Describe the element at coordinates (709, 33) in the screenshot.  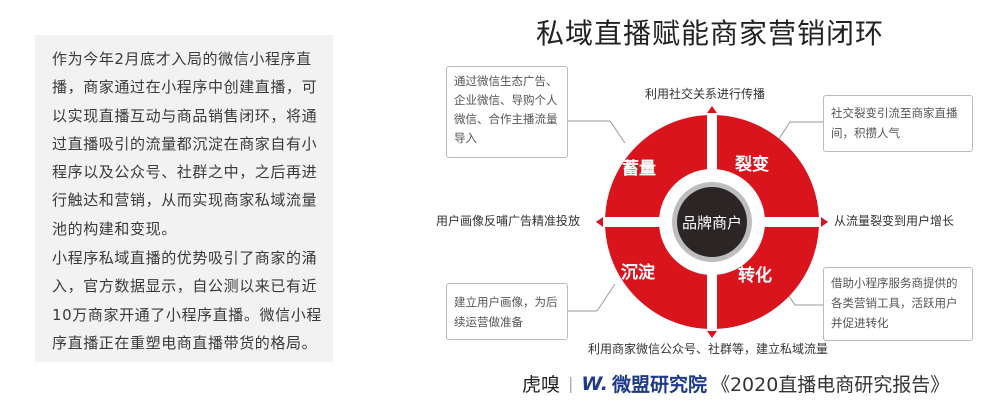
I see `diagram-title: 私域直播赋能商家营销闭环` at that location.